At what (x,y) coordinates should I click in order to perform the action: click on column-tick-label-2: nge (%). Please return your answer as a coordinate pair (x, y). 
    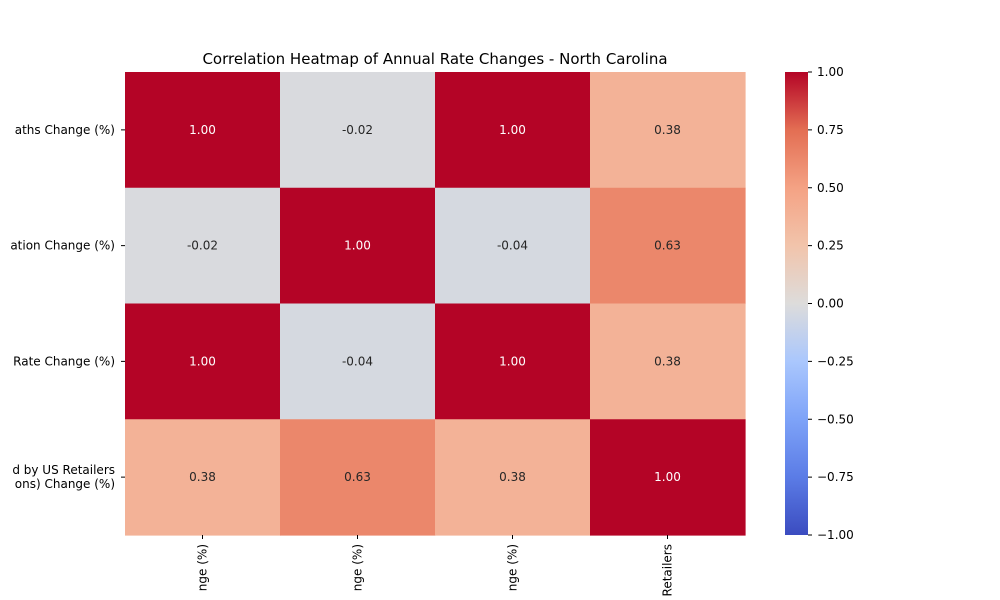
    Looking at the image, I should click on (358, 567).